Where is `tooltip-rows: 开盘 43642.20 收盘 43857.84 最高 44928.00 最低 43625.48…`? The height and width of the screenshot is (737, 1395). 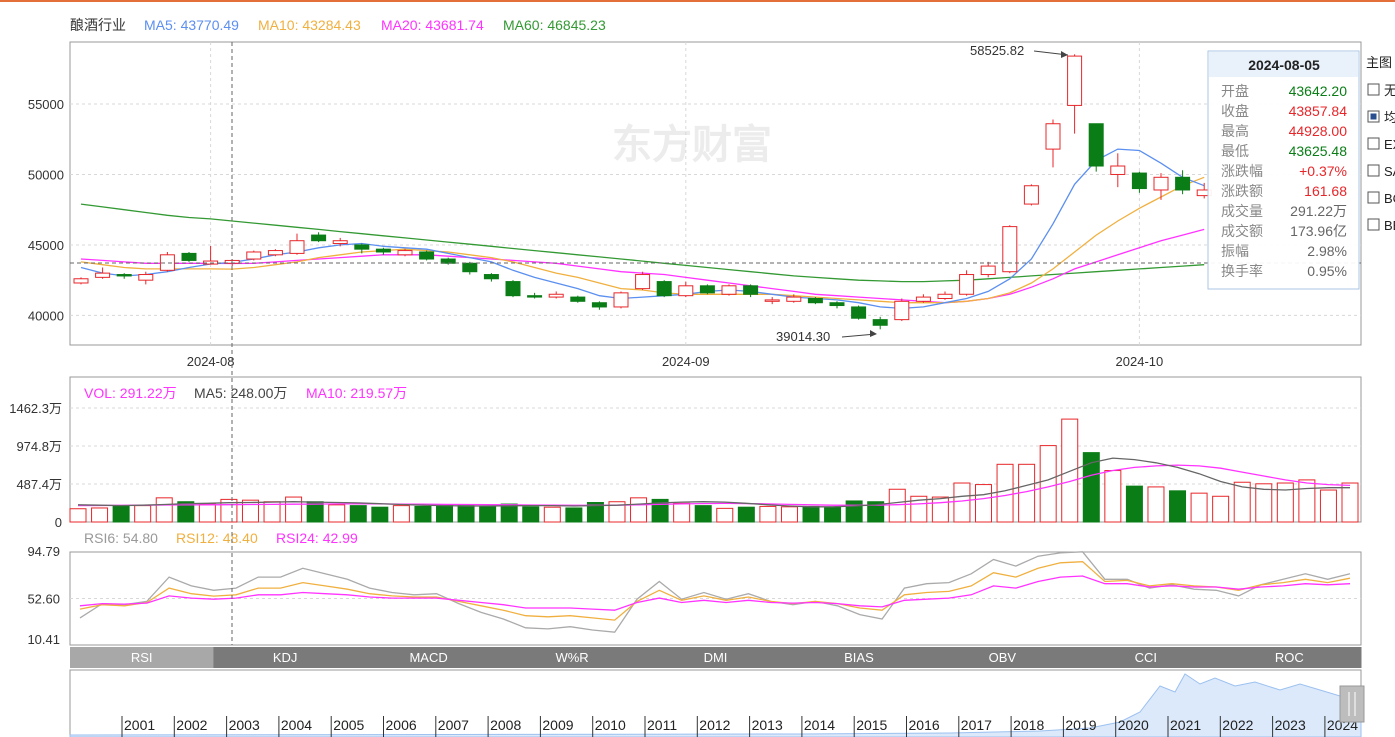 tooltip-rows: 开盘 43642.20 收盘 43857.84 最高 44928.00 最低 43625.48… is located at coordinates (1284, 181).